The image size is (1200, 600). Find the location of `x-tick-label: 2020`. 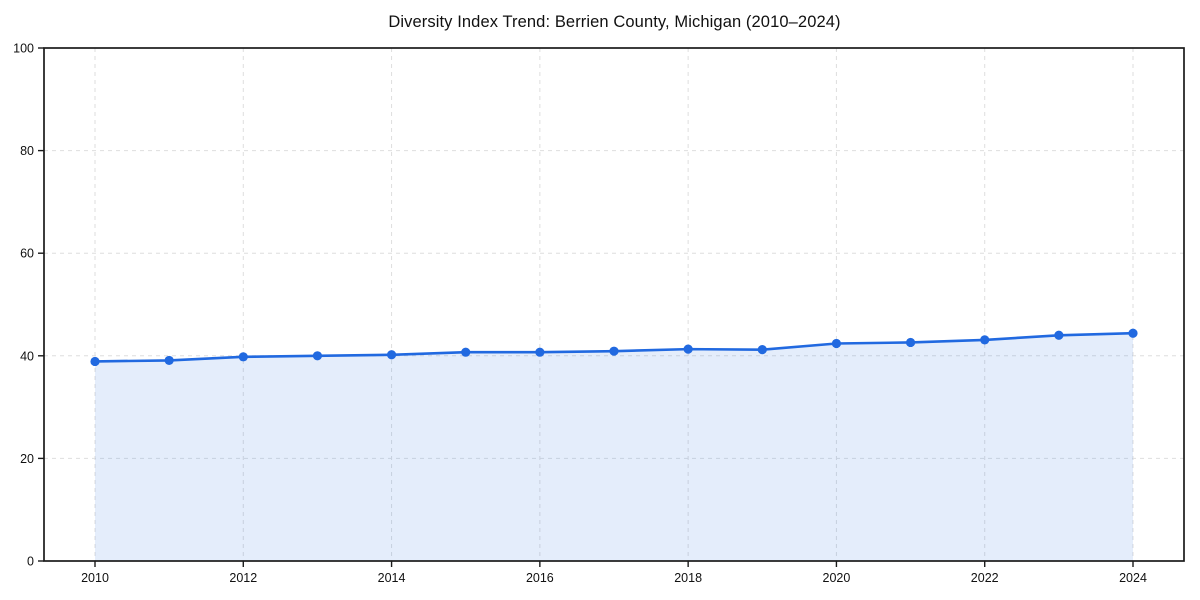

x-tick-label: 2020 is located at coordinates (837, 578).